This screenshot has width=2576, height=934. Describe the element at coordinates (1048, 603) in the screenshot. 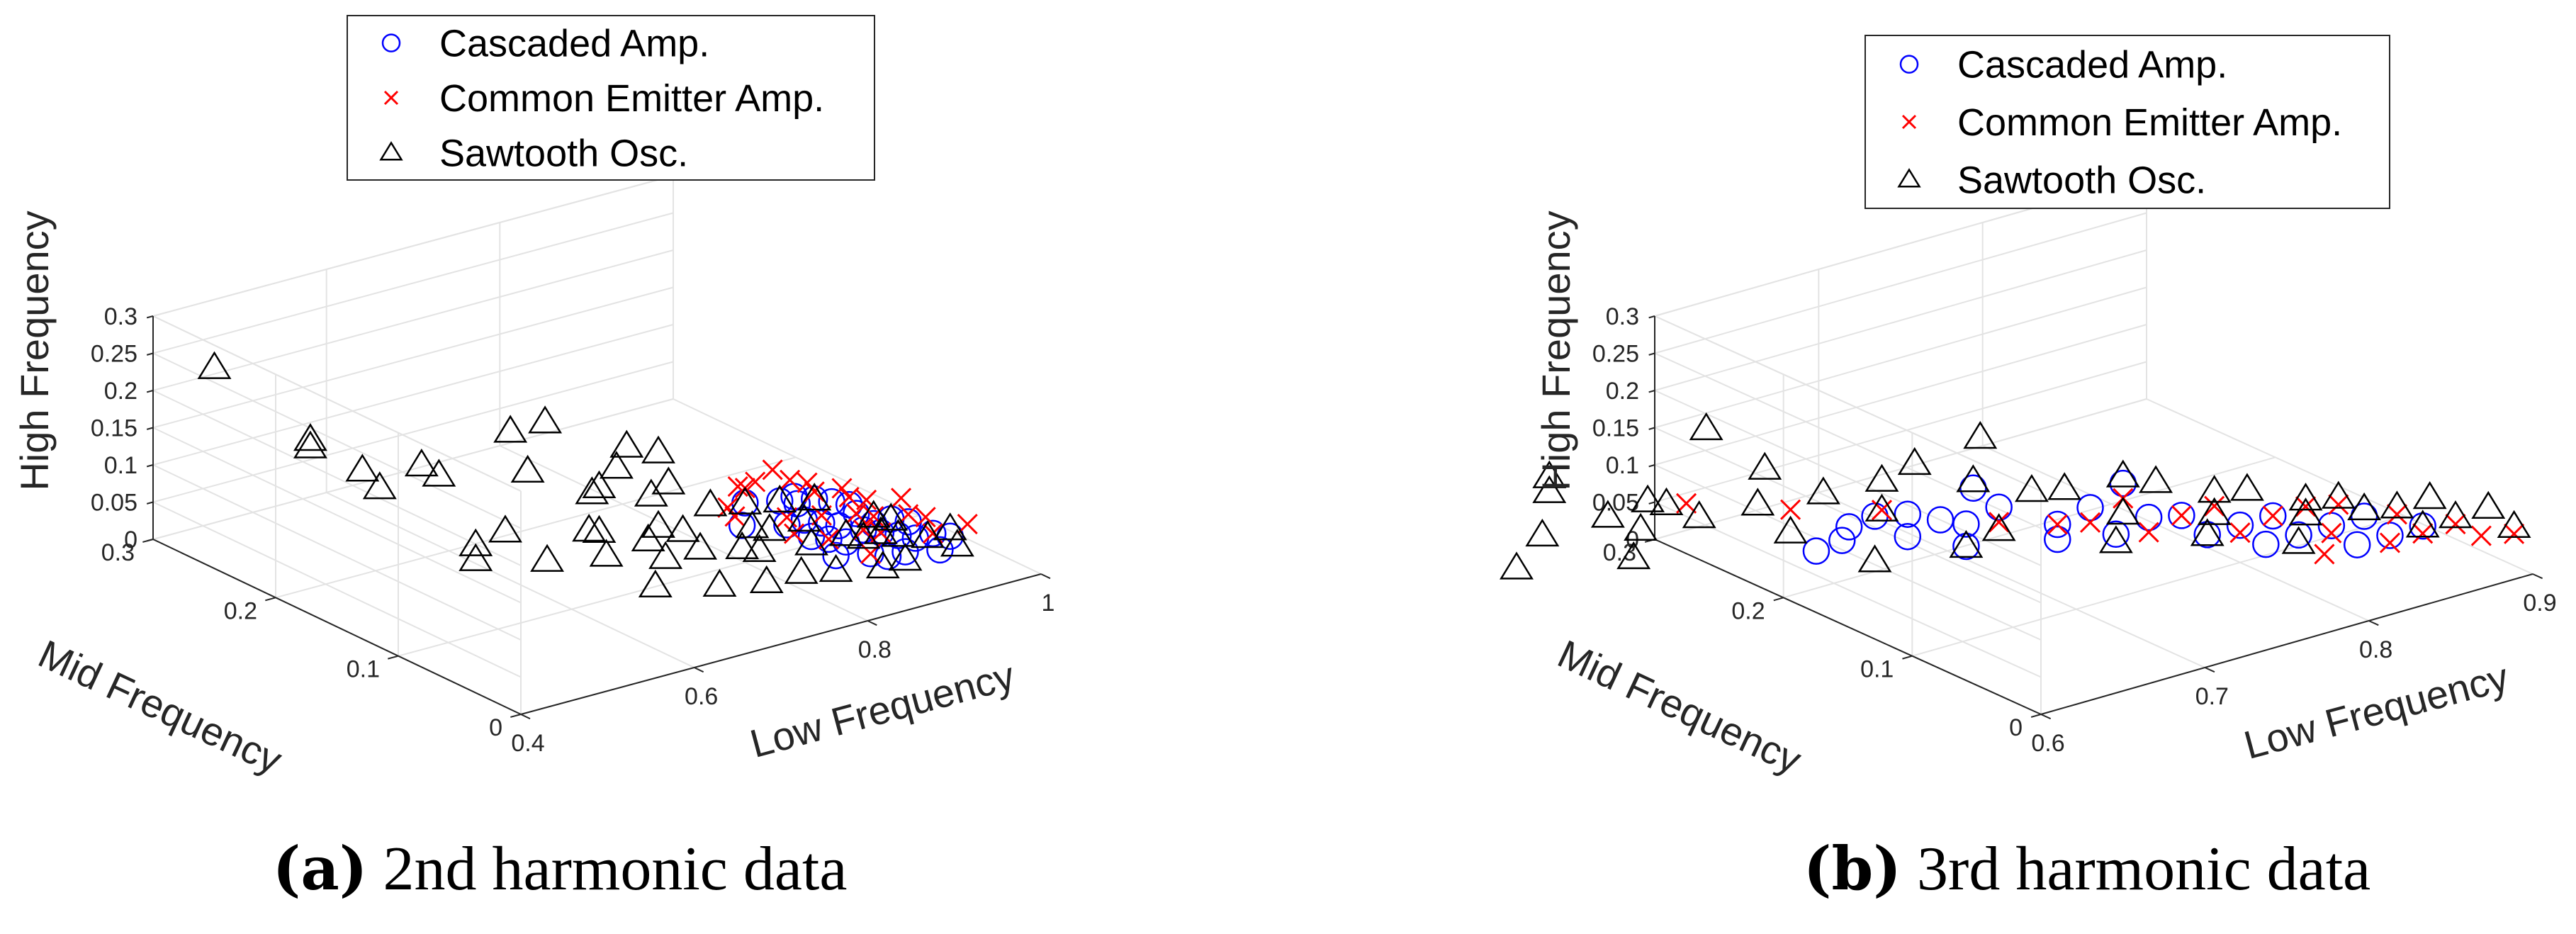

I see `x-tick-label: 1` at that location.